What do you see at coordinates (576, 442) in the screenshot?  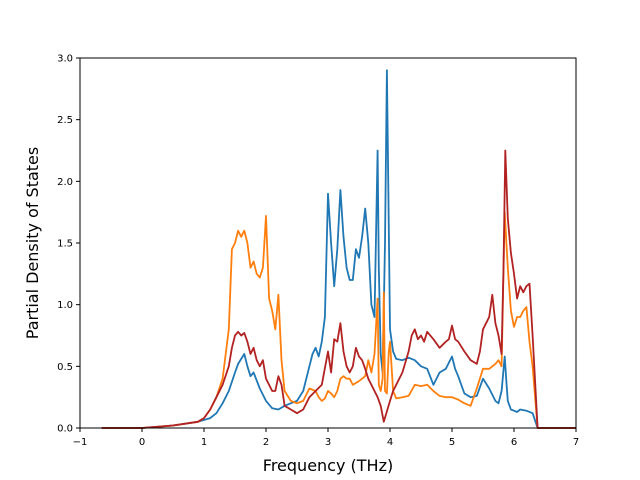 I see `x-tick-label: 7` at bounding box center [576, 442].